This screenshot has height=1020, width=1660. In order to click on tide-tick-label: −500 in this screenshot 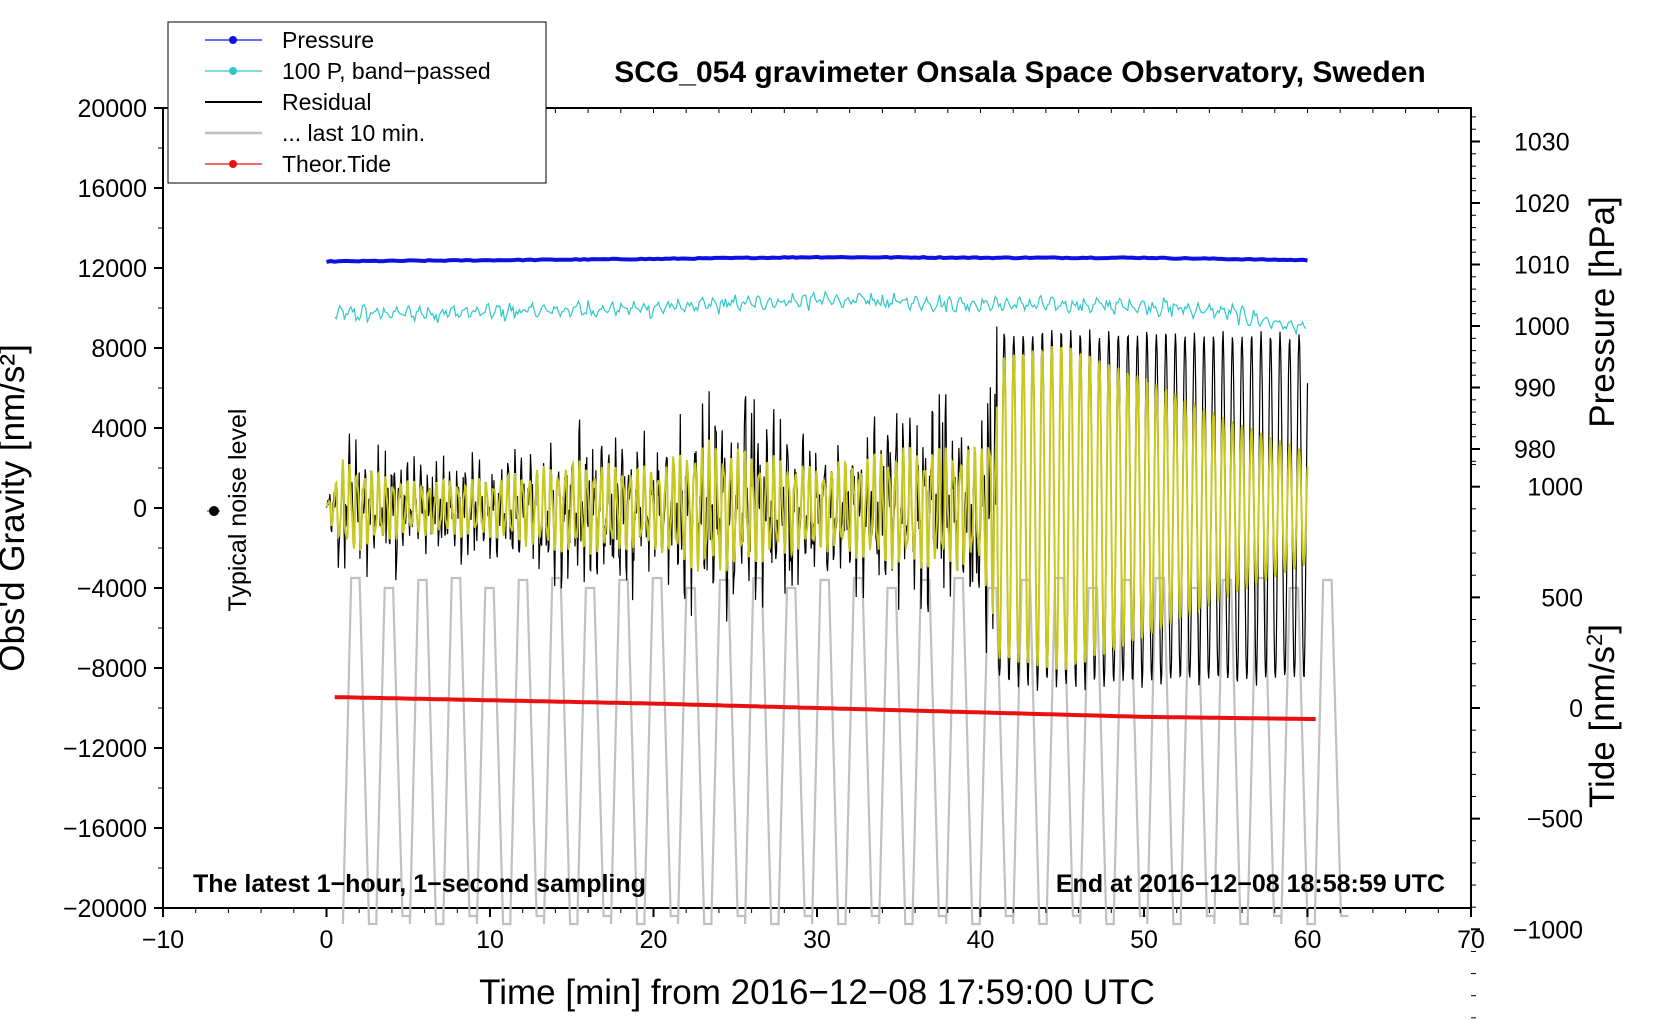, I will do `click(1555, 820)`.